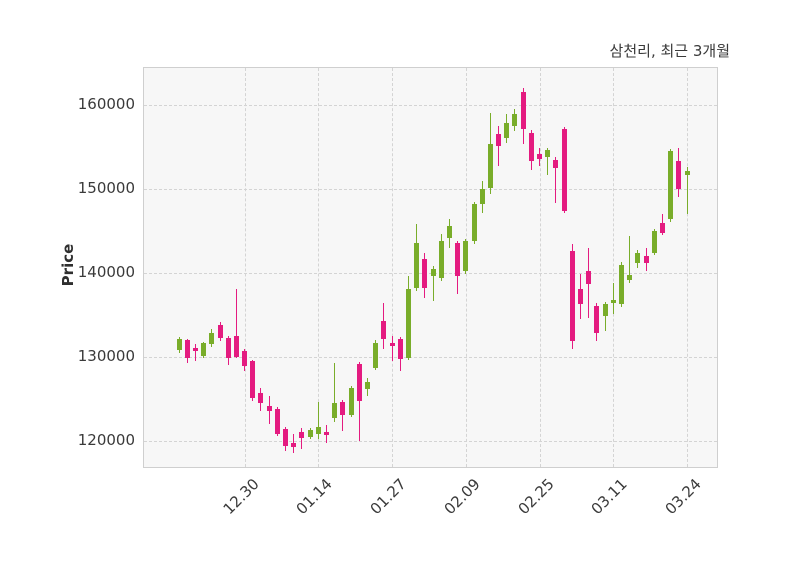 Image resolution: width=800 pixels, height=575 pixels. What do you see at coordinates (683, 497) in the screenshot?
I see `x-tick-label: 03.24` at bounding box center [683, 497].